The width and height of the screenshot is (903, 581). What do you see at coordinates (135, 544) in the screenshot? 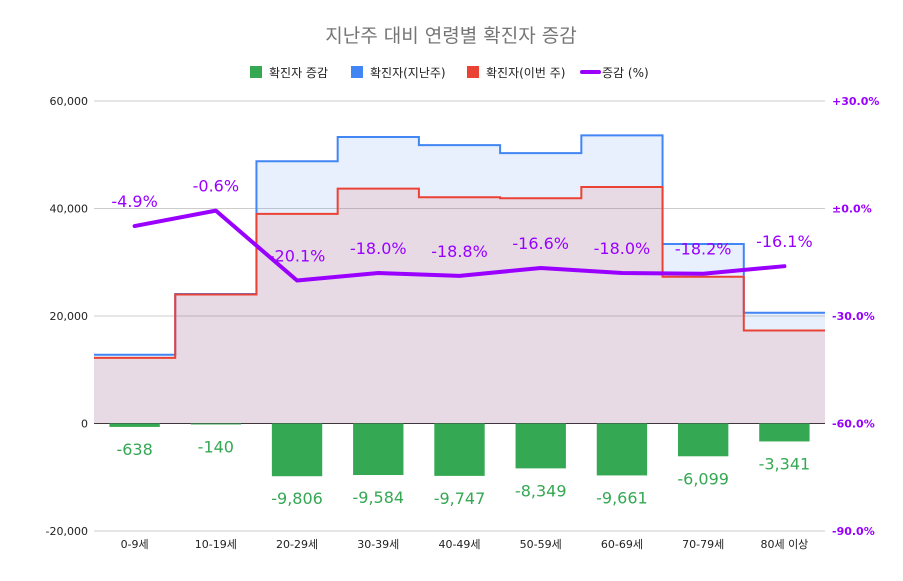
I see `x-tick-label: 0-9세` at bounding box center [135, 544].